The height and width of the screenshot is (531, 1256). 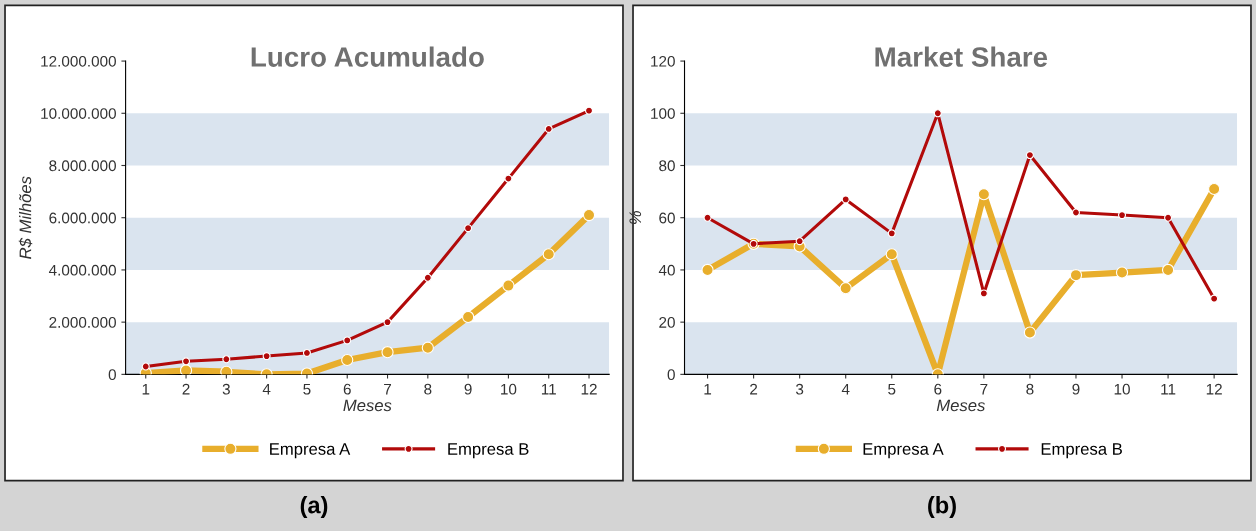 I want to click on y-axis-title: R$ Milhões, so click(x=25, y=217).